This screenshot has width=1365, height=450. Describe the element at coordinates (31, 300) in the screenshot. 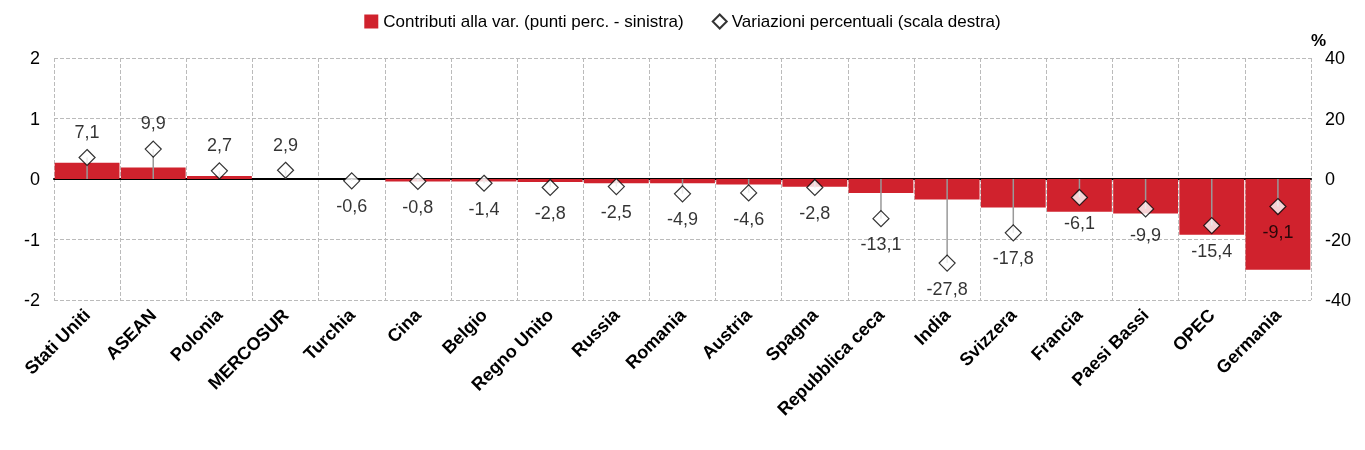

I see `y-tick-label: -2` at that location.